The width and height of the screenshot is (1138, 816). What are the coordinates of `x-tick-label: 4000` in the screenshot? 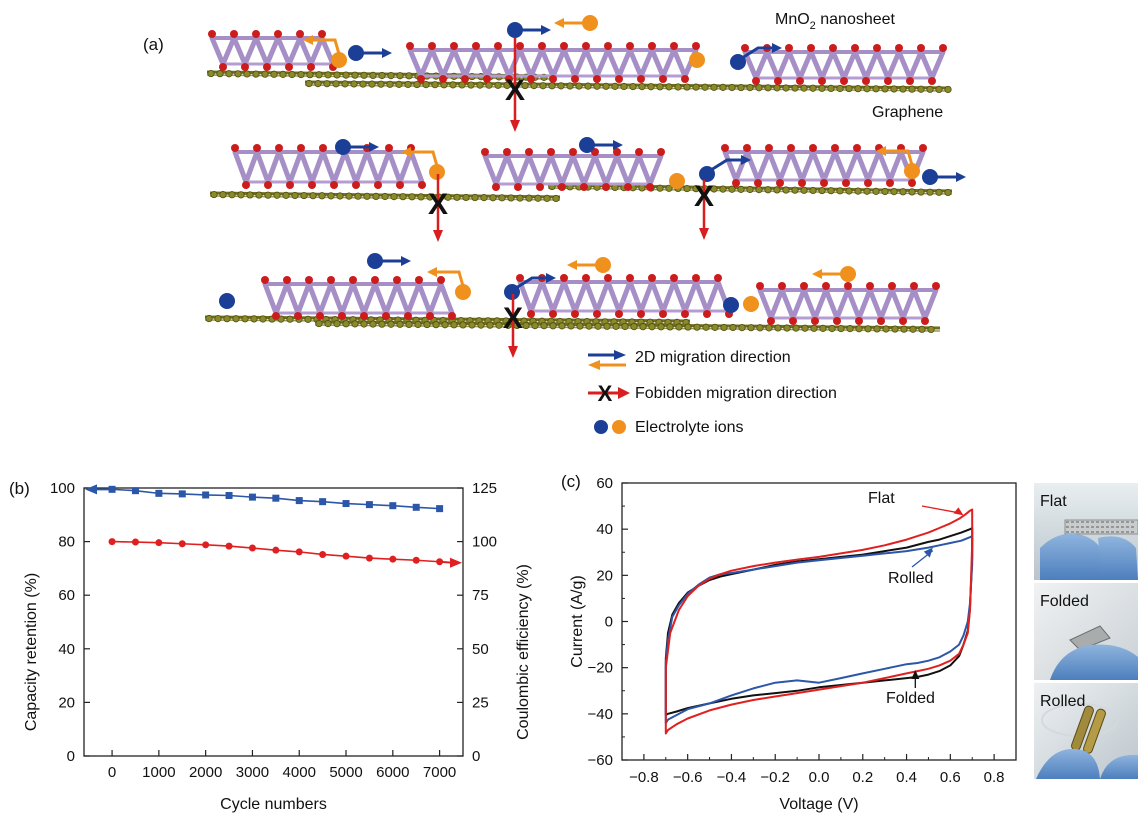 It's located at (299, 772).